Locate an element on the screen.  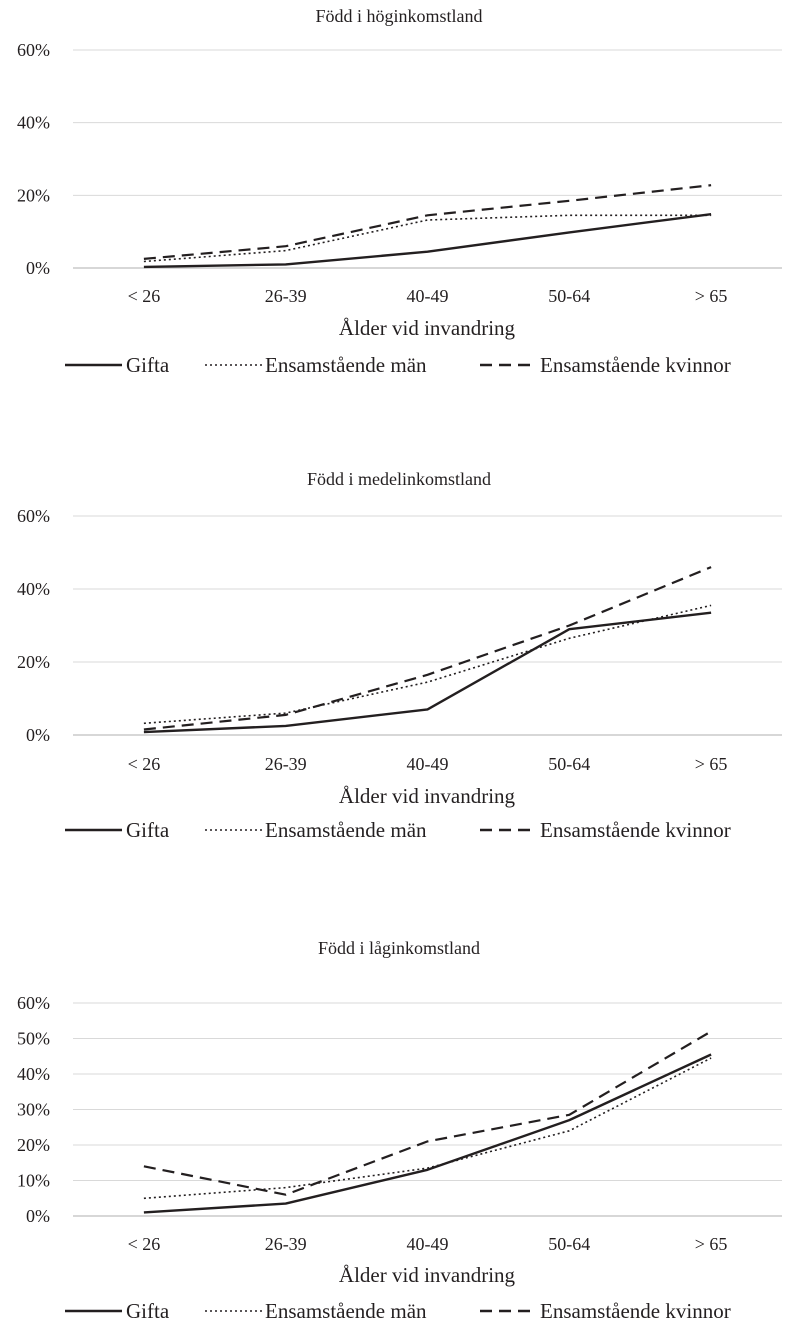
chart-title: Född i låginkomstland is located at coordinates (399, 948).